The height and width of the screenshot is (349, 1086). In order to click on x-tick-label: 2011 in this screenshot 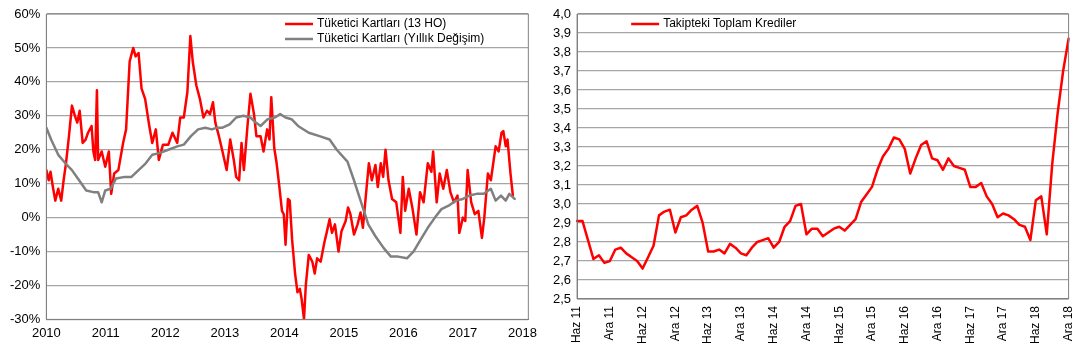, I will do `click(105, 332)`.